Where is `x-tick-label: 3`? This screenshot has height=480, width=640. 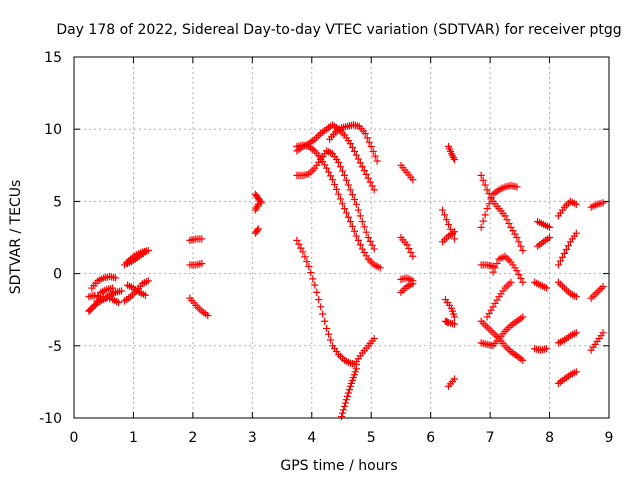
x-tick-label: 3 is located at coordinates (252, 438).